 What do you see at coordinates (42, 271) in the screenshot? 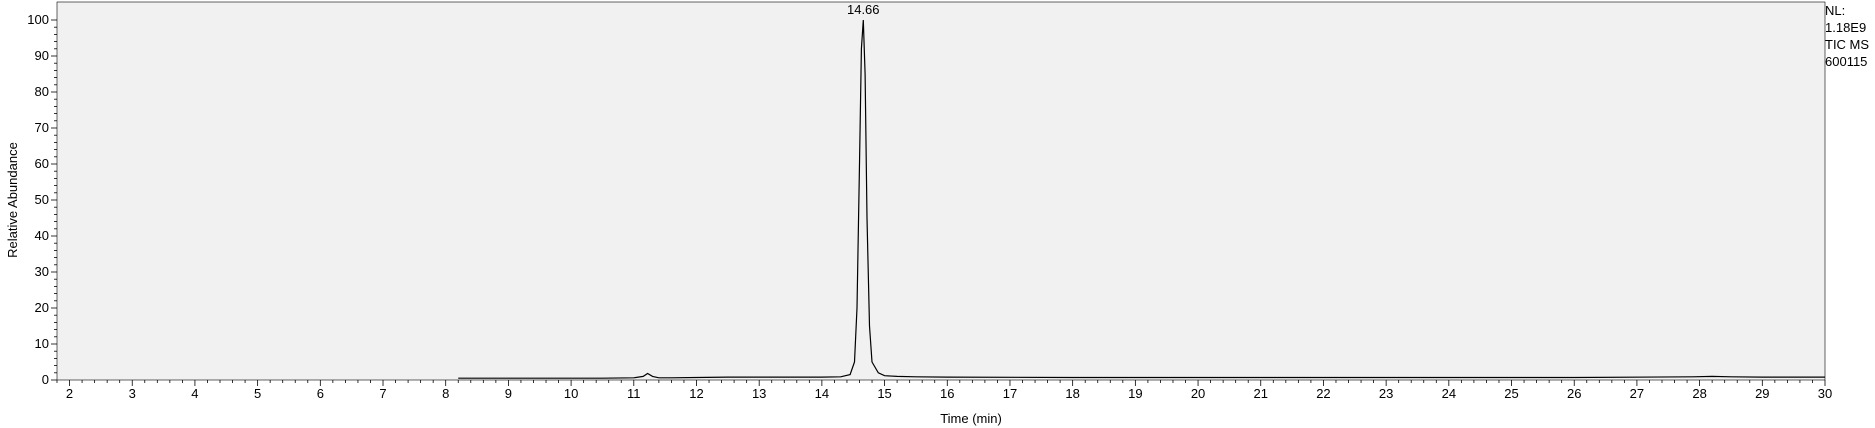
I see `y-tick-label: 30` at bounding box center [42, 271].